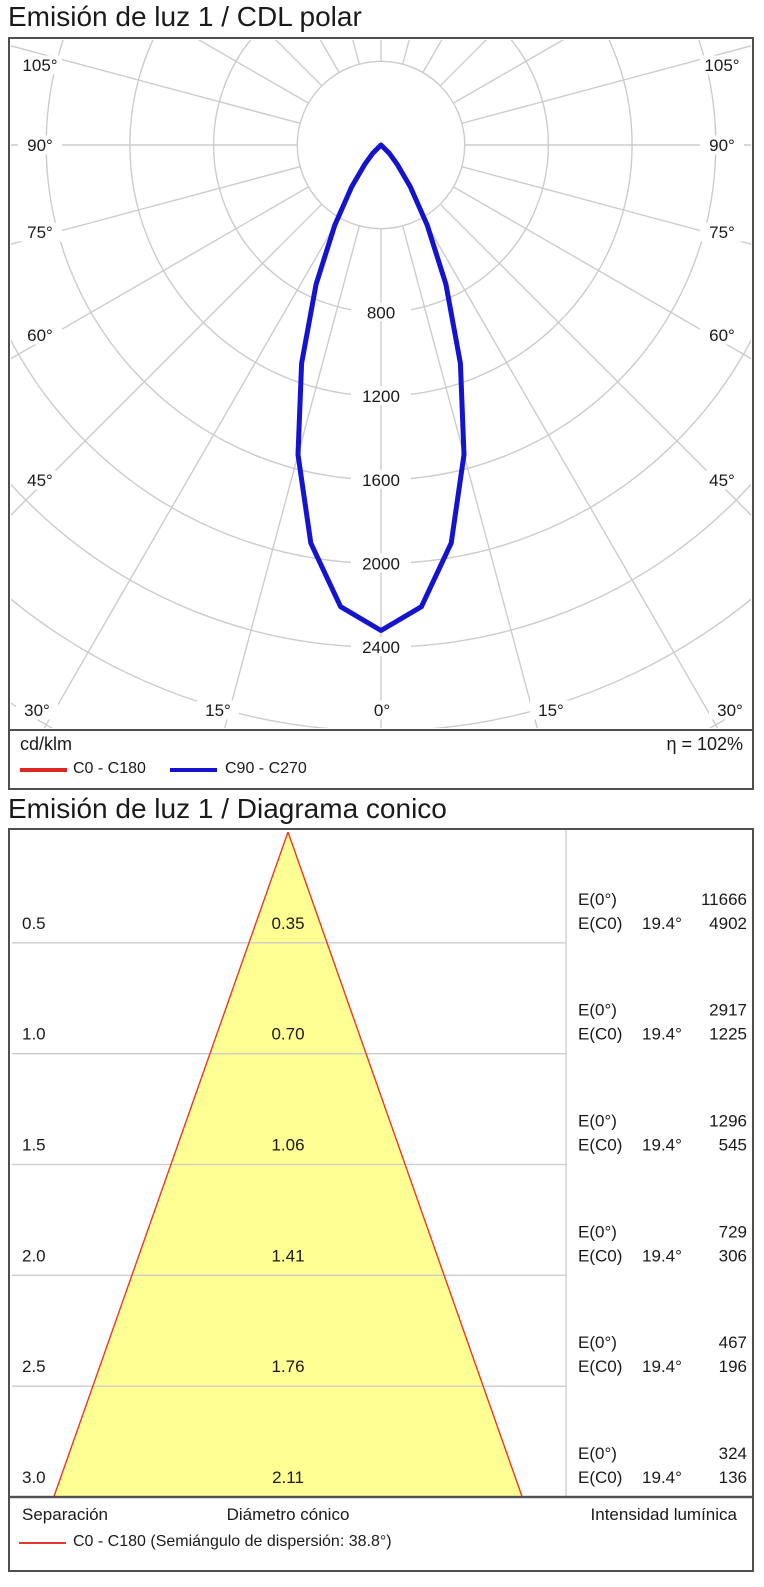 This screenshot has height=1587, width=764. I want to click on angle-label-left: 105°, so click(39, 65).